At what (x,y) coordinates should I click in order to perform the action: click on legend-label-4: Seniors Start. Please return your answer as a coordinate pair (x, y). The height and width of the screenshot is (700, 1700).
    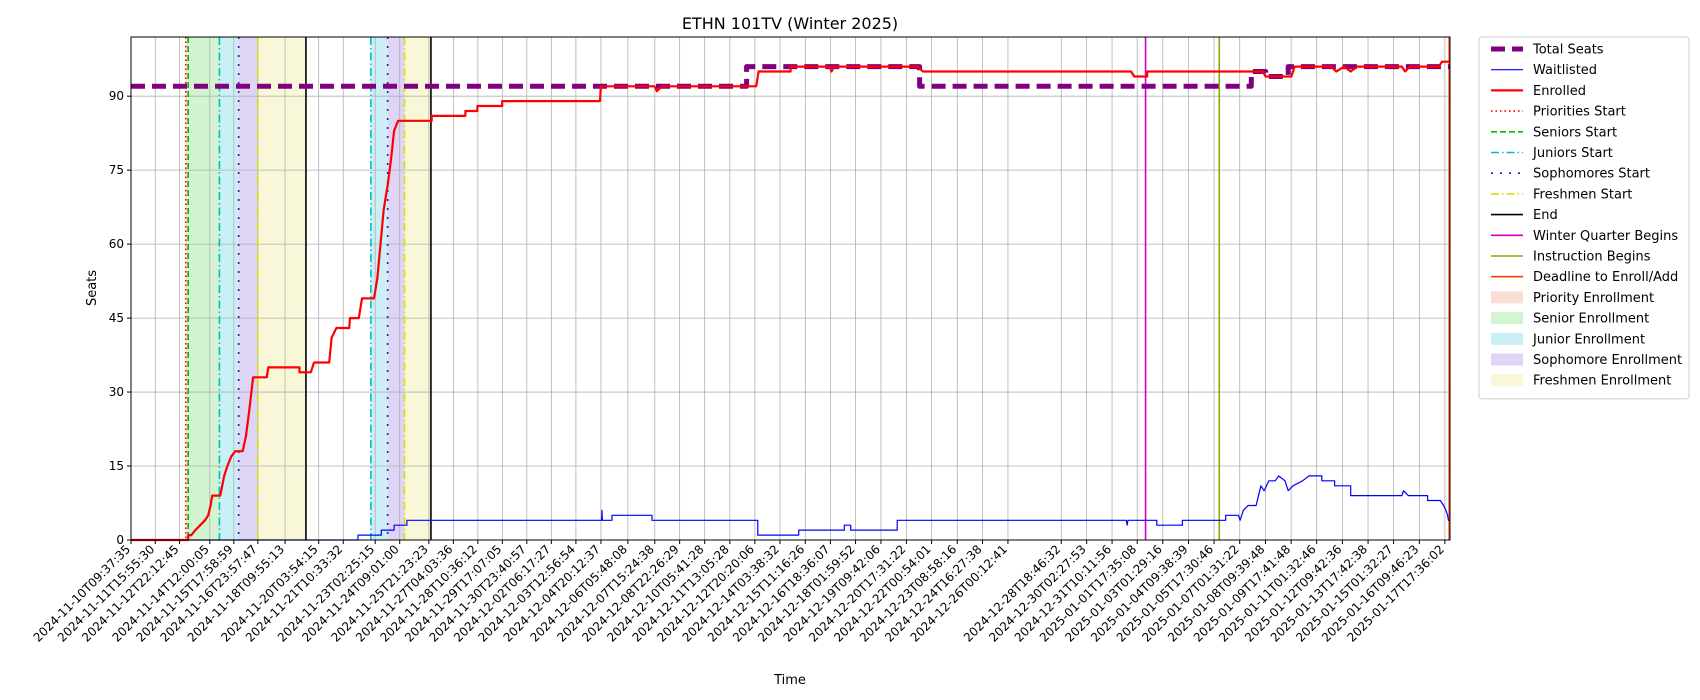
    Looking at the image, I should click on (1575, 132).